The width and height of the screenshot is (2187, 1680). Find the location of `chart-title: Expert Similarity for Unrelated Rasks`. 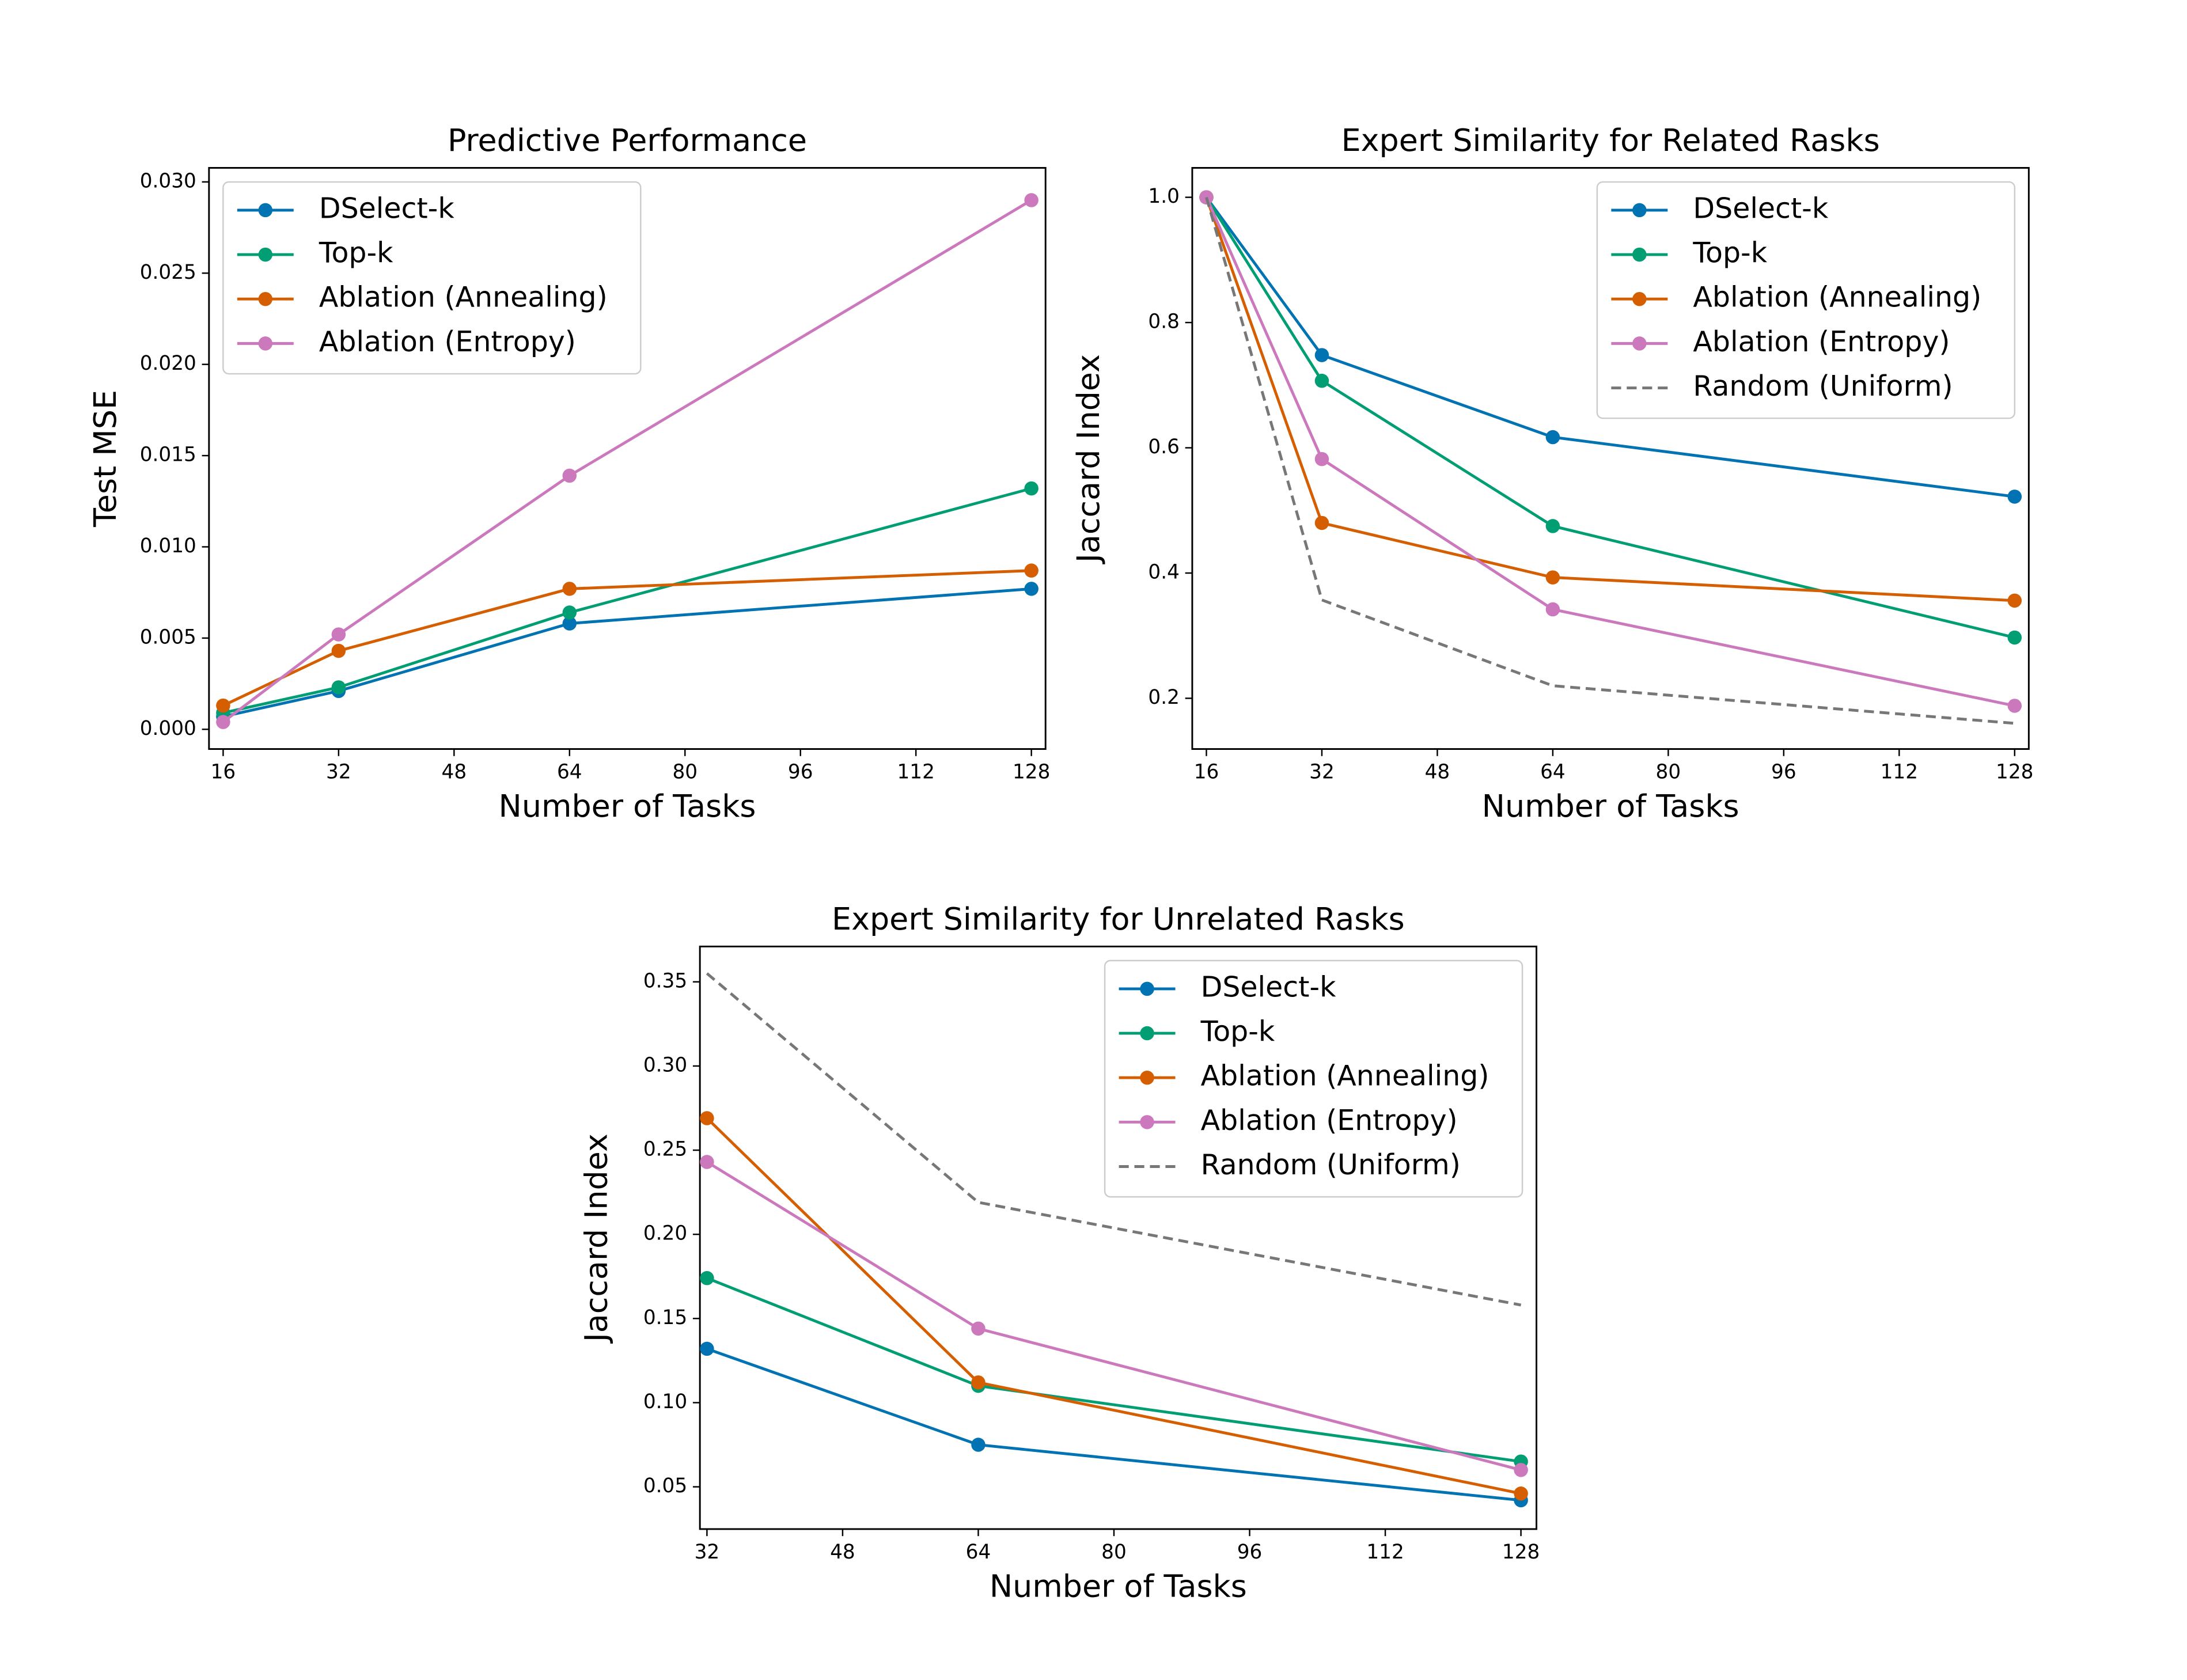

chart-title: Expert Similarity for Unrelated Rasks is located at coordinates (1118, 919).